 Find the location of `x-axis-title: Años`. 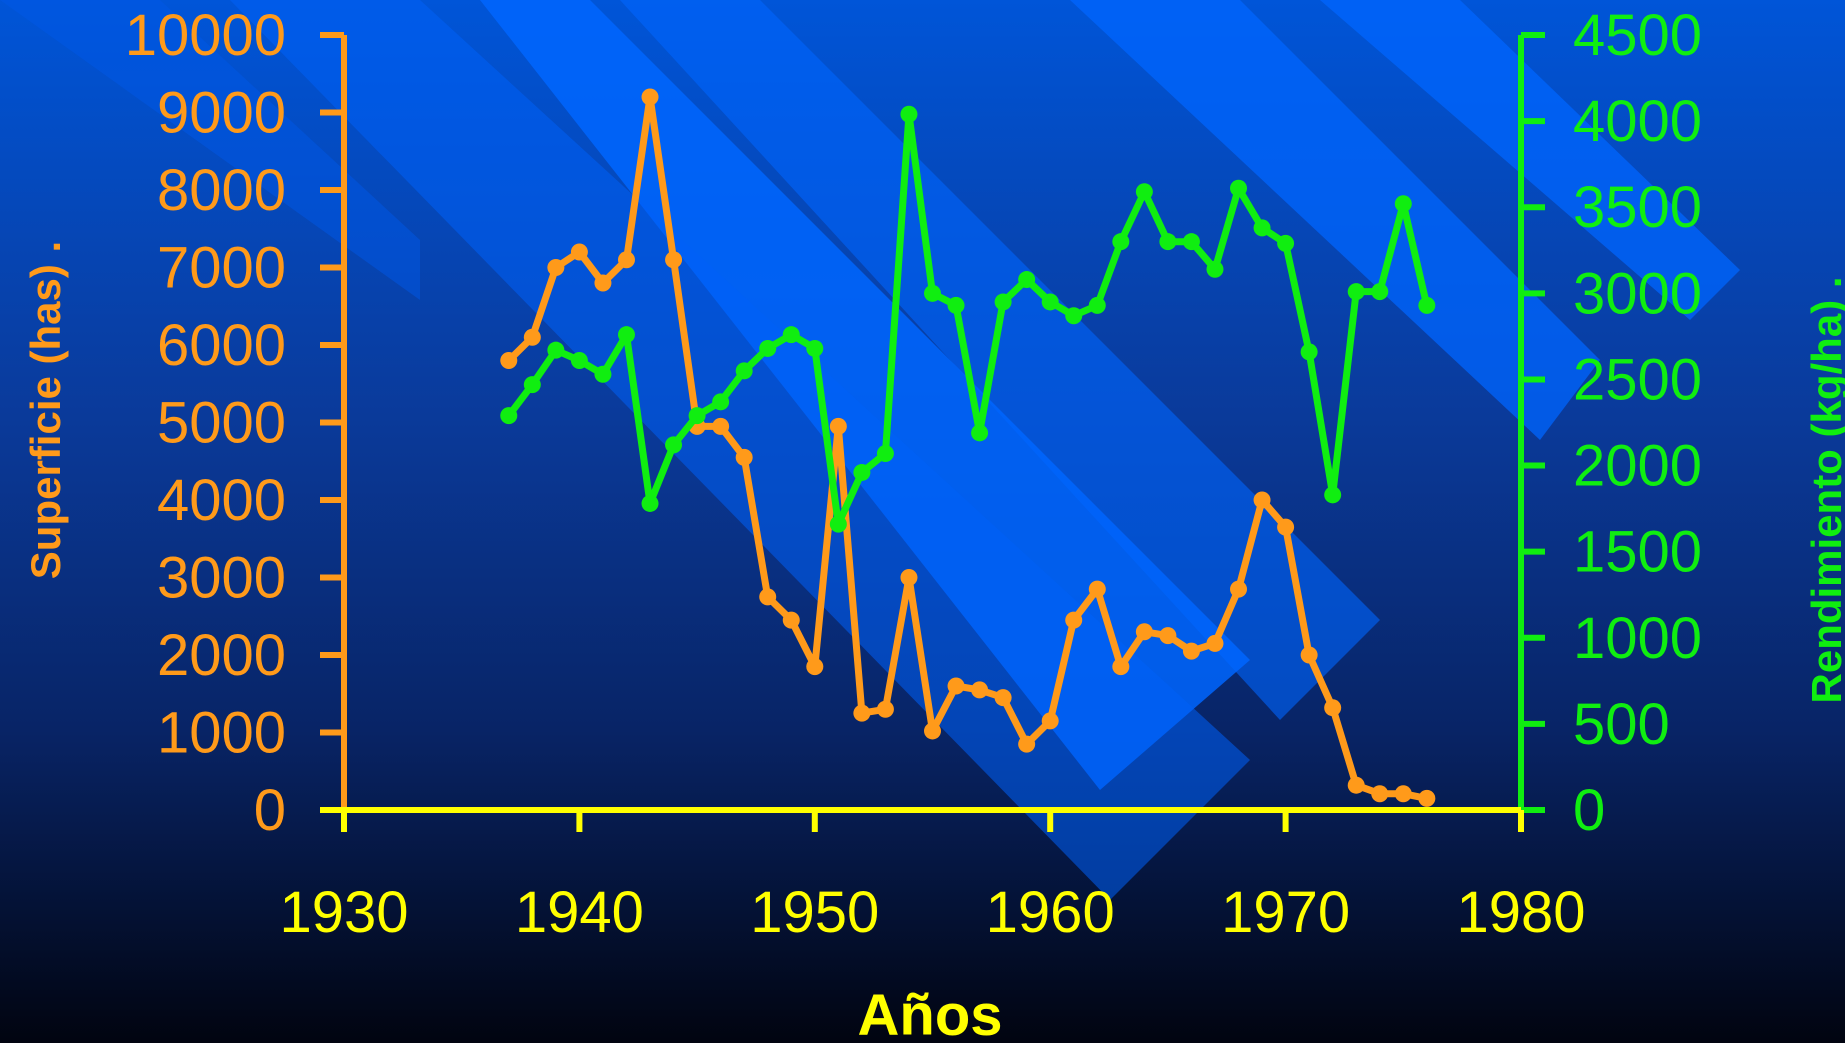

x-axis-title: Años is located at coordinates (930, 1013).